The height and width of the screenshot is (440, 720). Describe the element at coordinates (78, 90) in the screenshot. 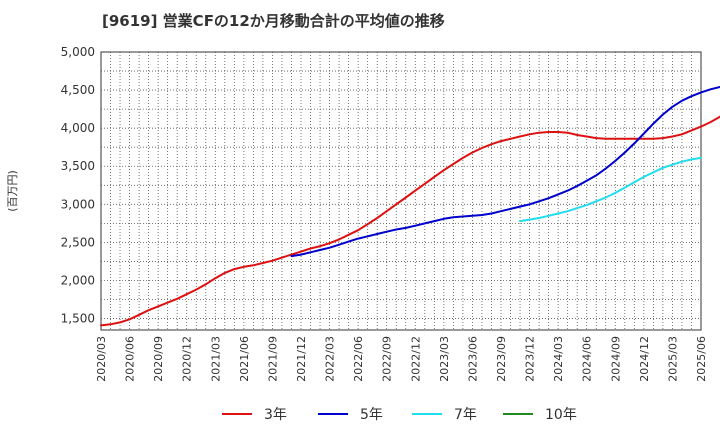

I see `y-tick-label: 4,500` at that location.